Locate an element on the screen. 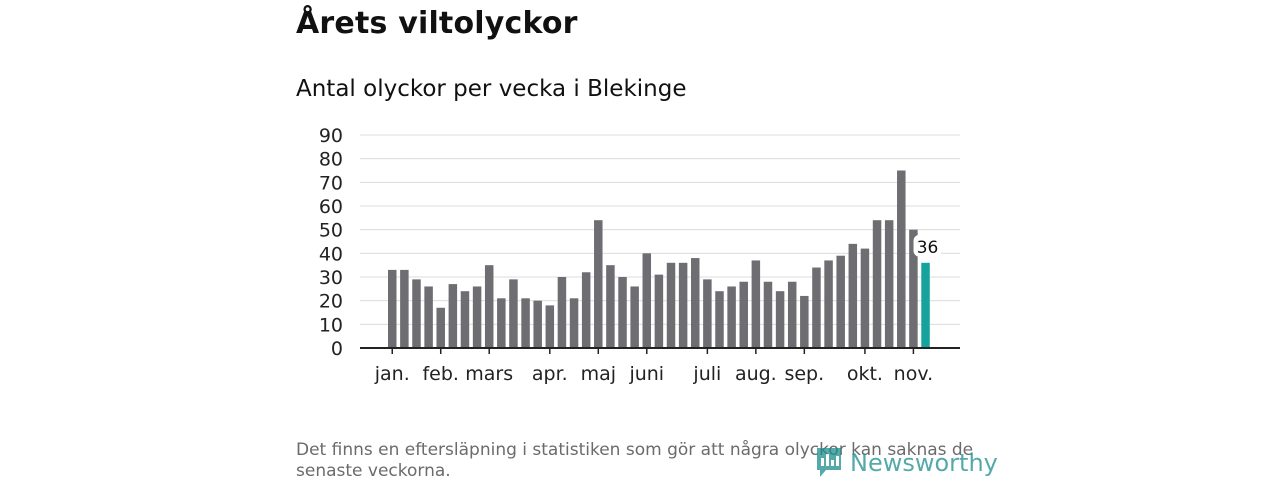 This screenshot has height=482, width=1280. x-tick-label: apr. is located at coordinates (550, 374).